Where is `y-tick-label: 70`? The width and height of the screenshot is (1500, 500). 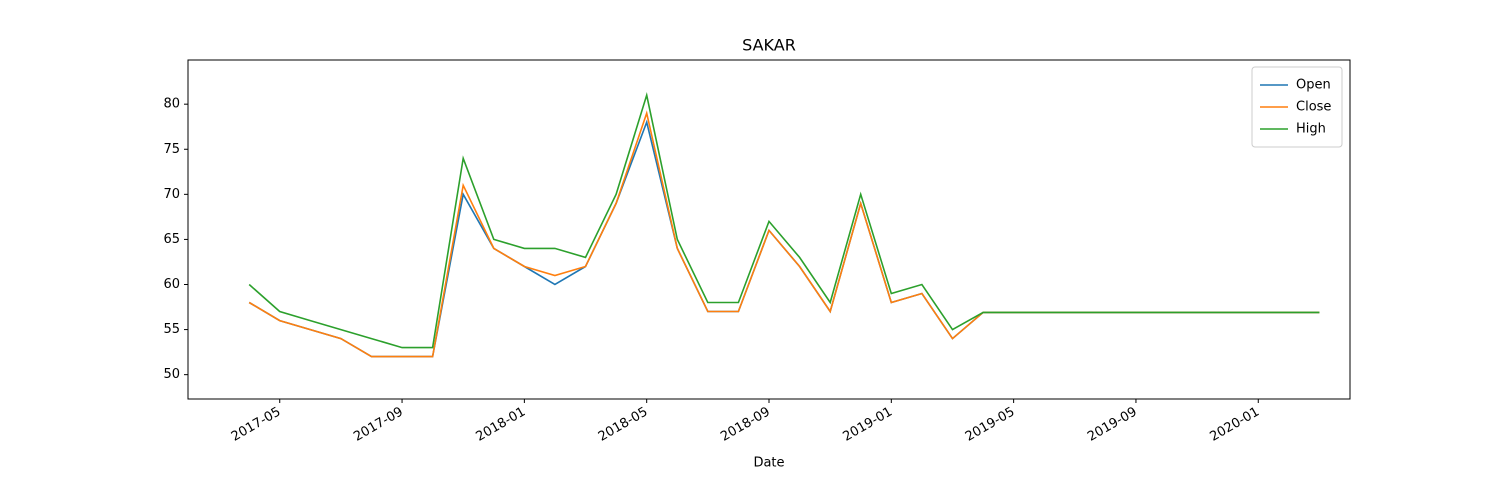
y-tick-label: 70 is located at coordinates (171, 194).